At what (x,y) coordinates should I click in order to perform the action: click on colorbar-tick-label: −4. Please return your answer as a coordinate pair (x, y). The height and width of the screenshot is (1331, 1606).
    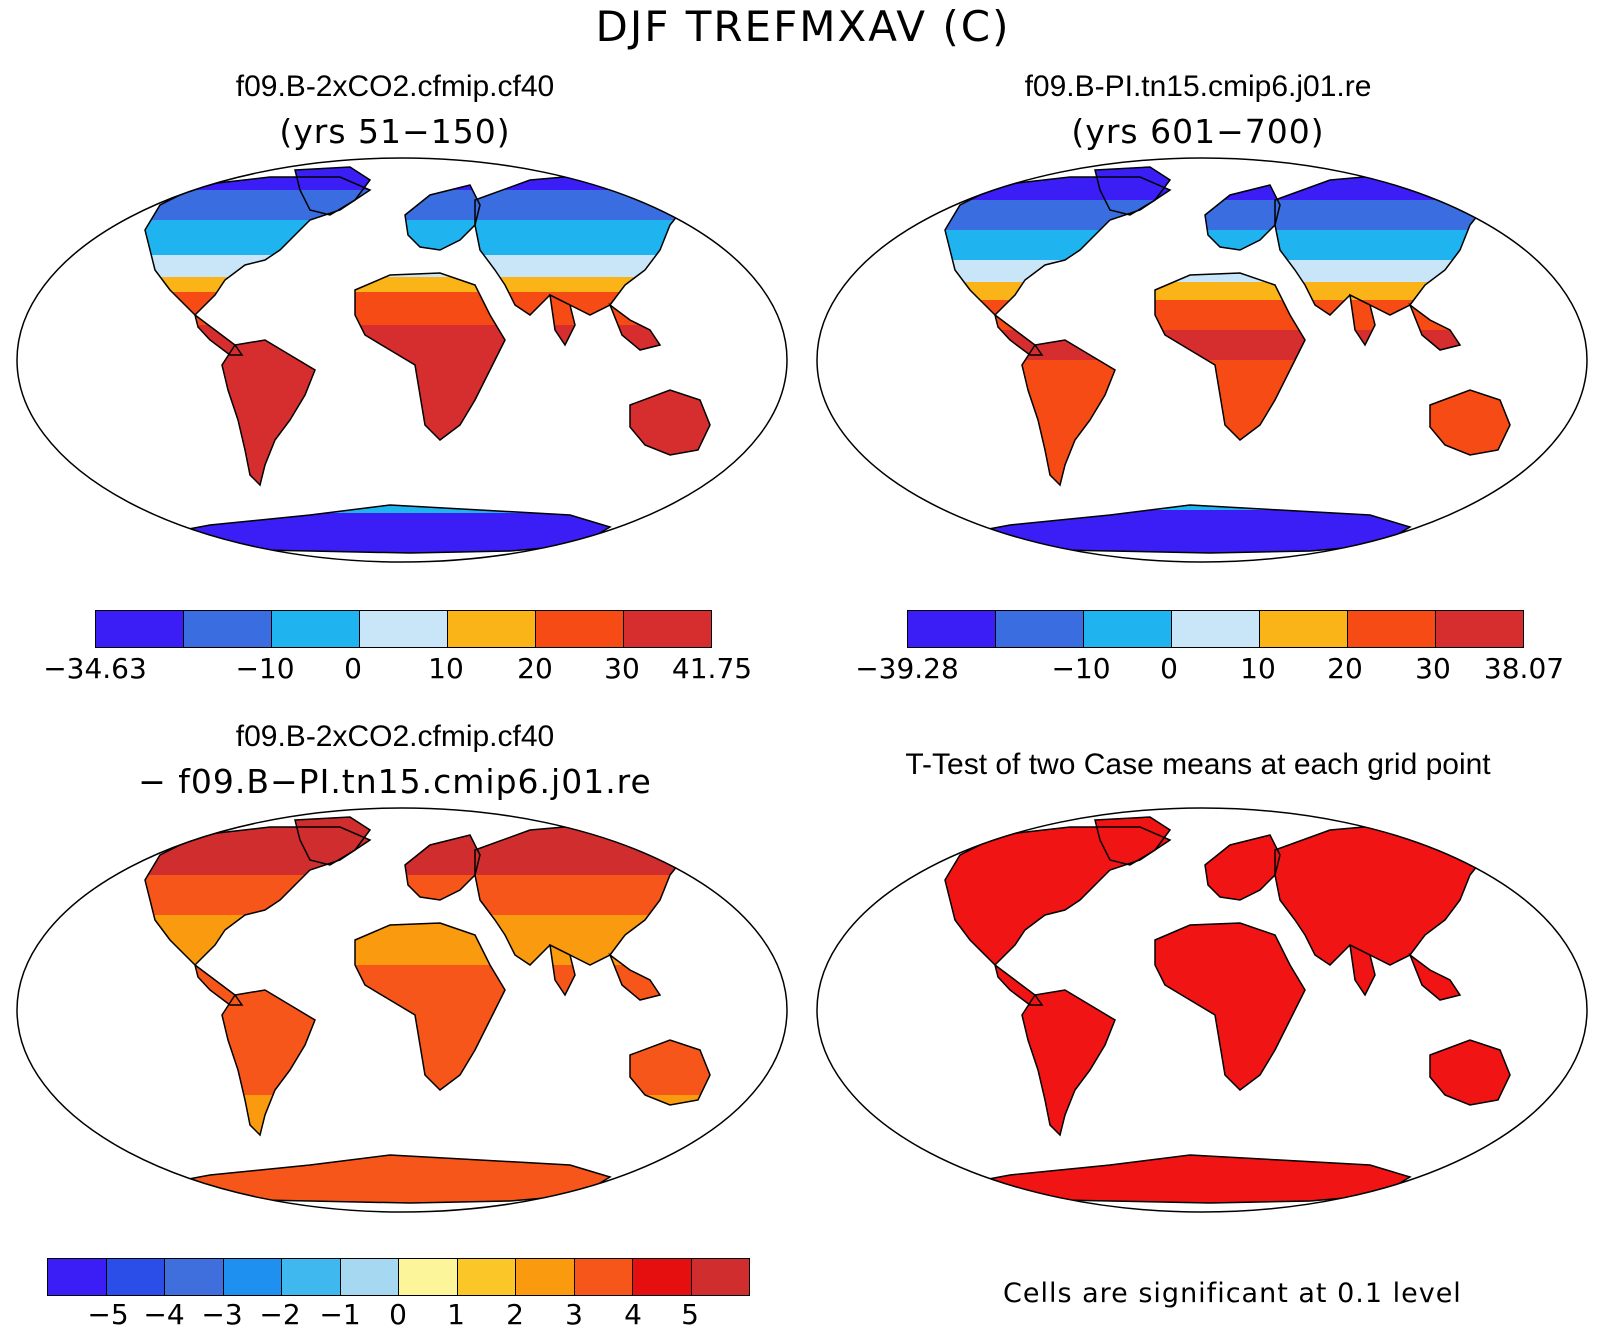
    Looking at the image, I should click on (164, 1314).